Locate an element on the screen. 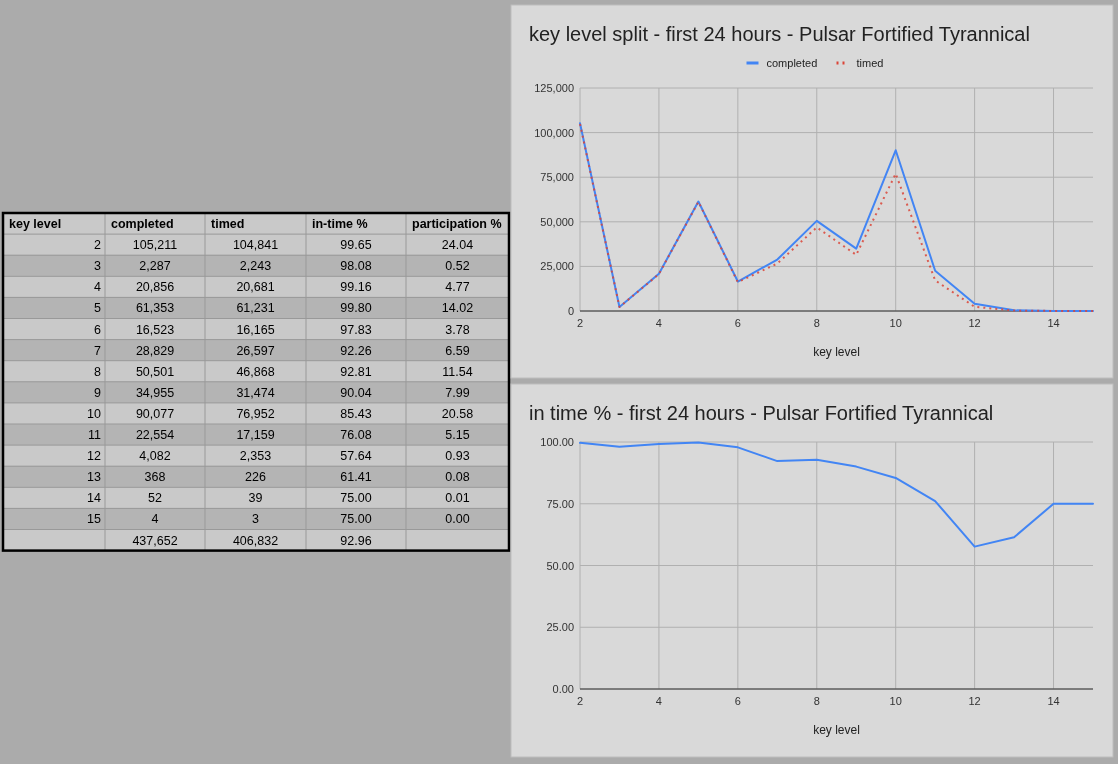  data-label: 16,165 is located at coordinates (255, 329).